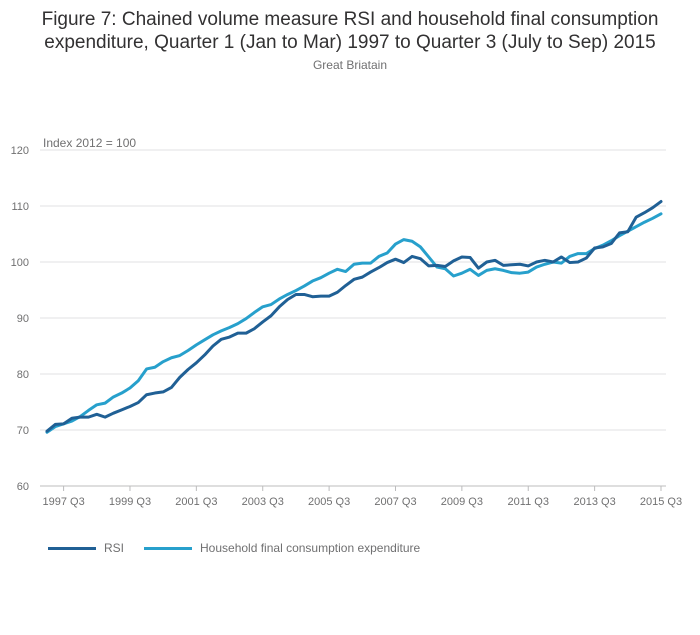  Describe the element at coordinates (114, 548) in the screenshot. I see `legend-label-rsi: RSI` at that location.